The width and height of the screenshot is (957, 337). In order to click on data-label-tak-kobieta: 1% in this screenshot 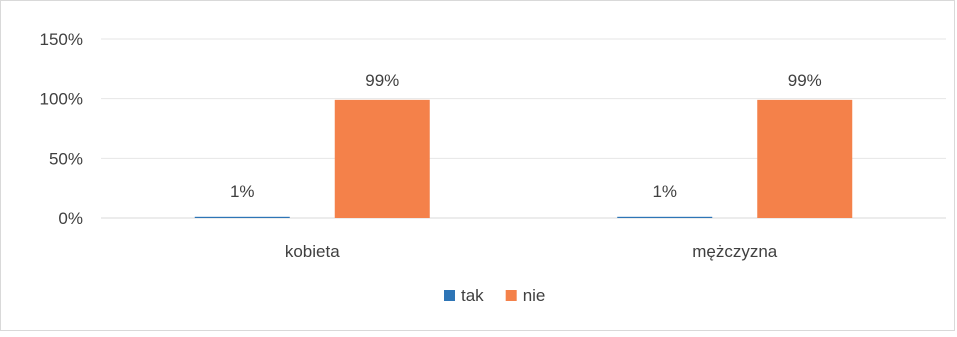, I will do `click(242, 191)`.